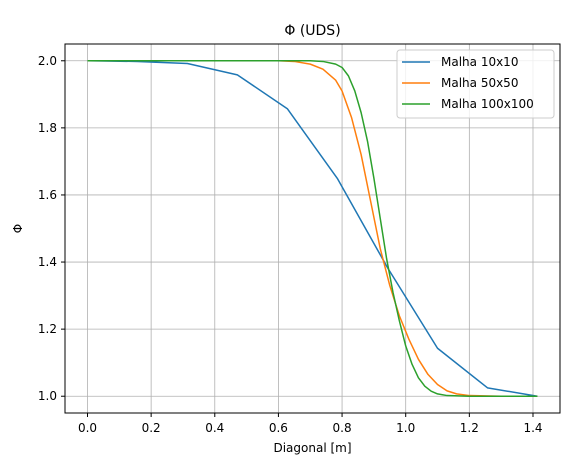  I want to click on x-tick-label: 1.0, so click(405, 428).